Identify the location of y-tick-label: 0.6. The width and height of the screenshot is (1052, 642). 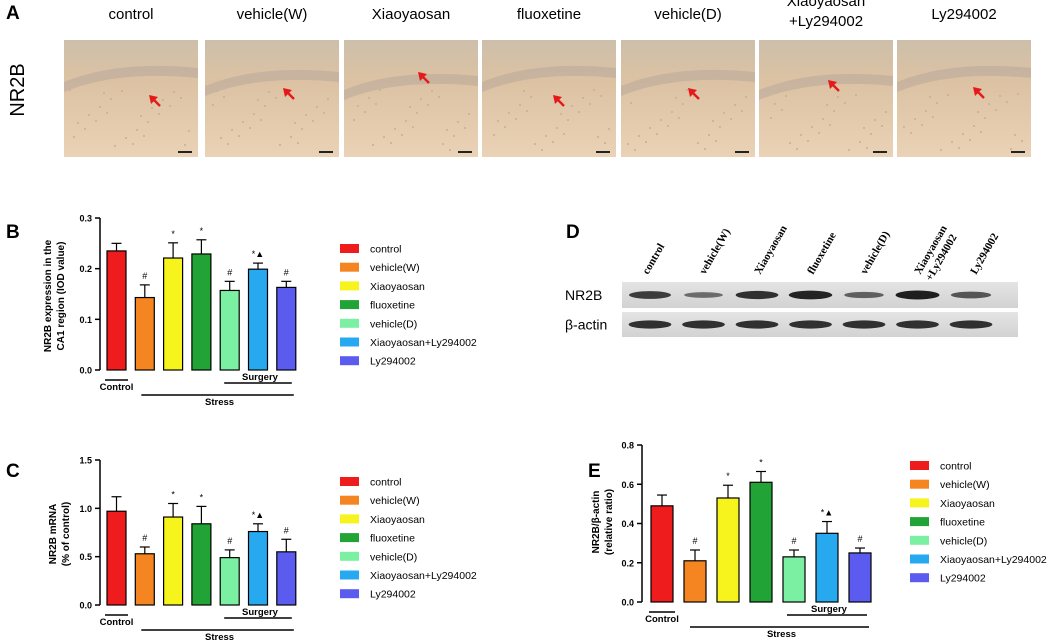
(627, 485).